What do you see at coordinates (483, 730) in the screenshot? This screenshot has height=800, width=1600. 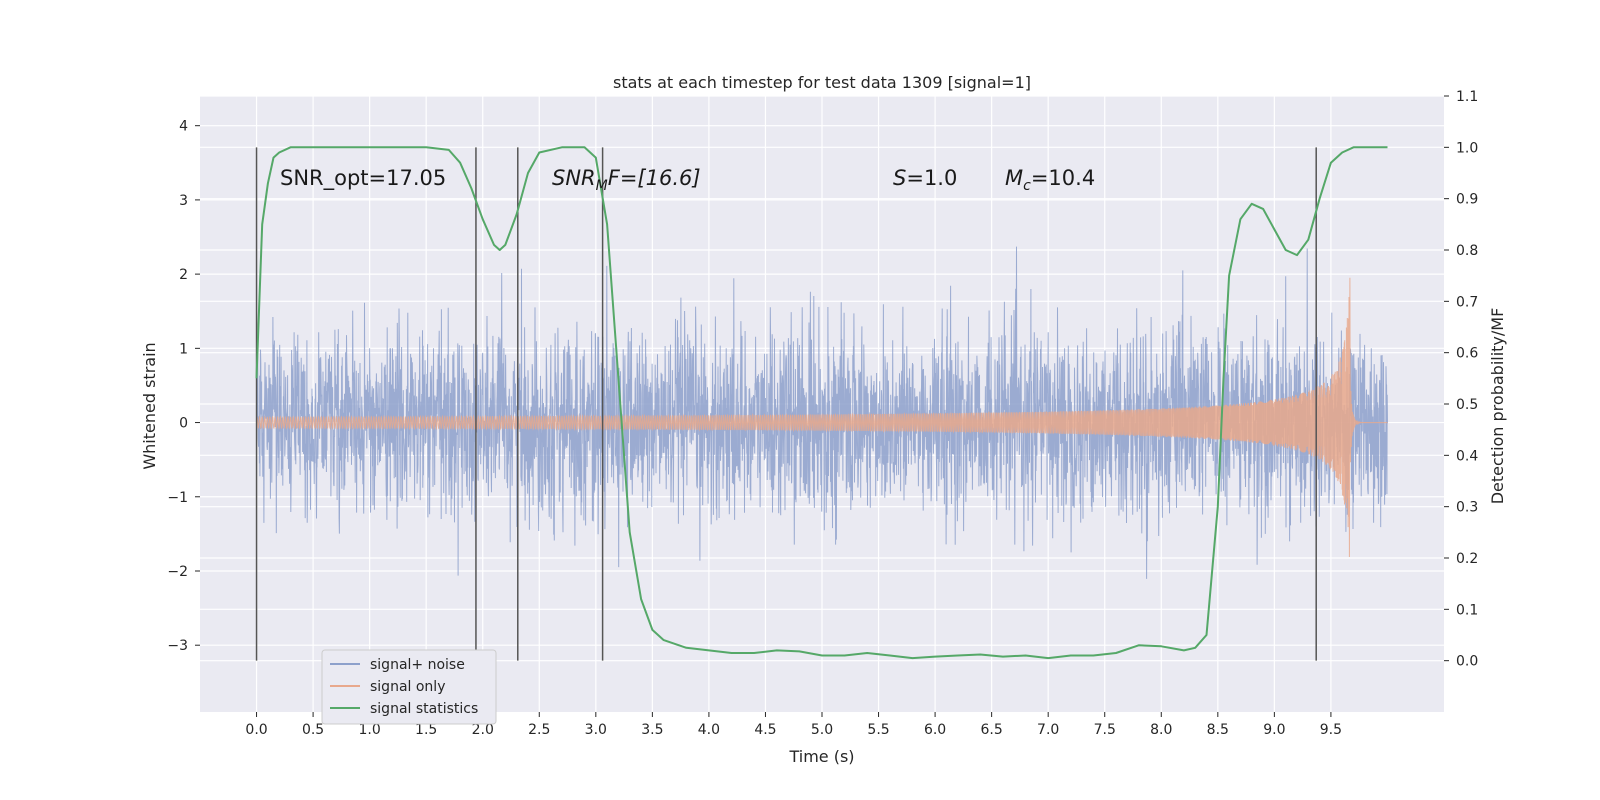 I see `x-tick-label: 2.0` at bounding box center [483, 730].